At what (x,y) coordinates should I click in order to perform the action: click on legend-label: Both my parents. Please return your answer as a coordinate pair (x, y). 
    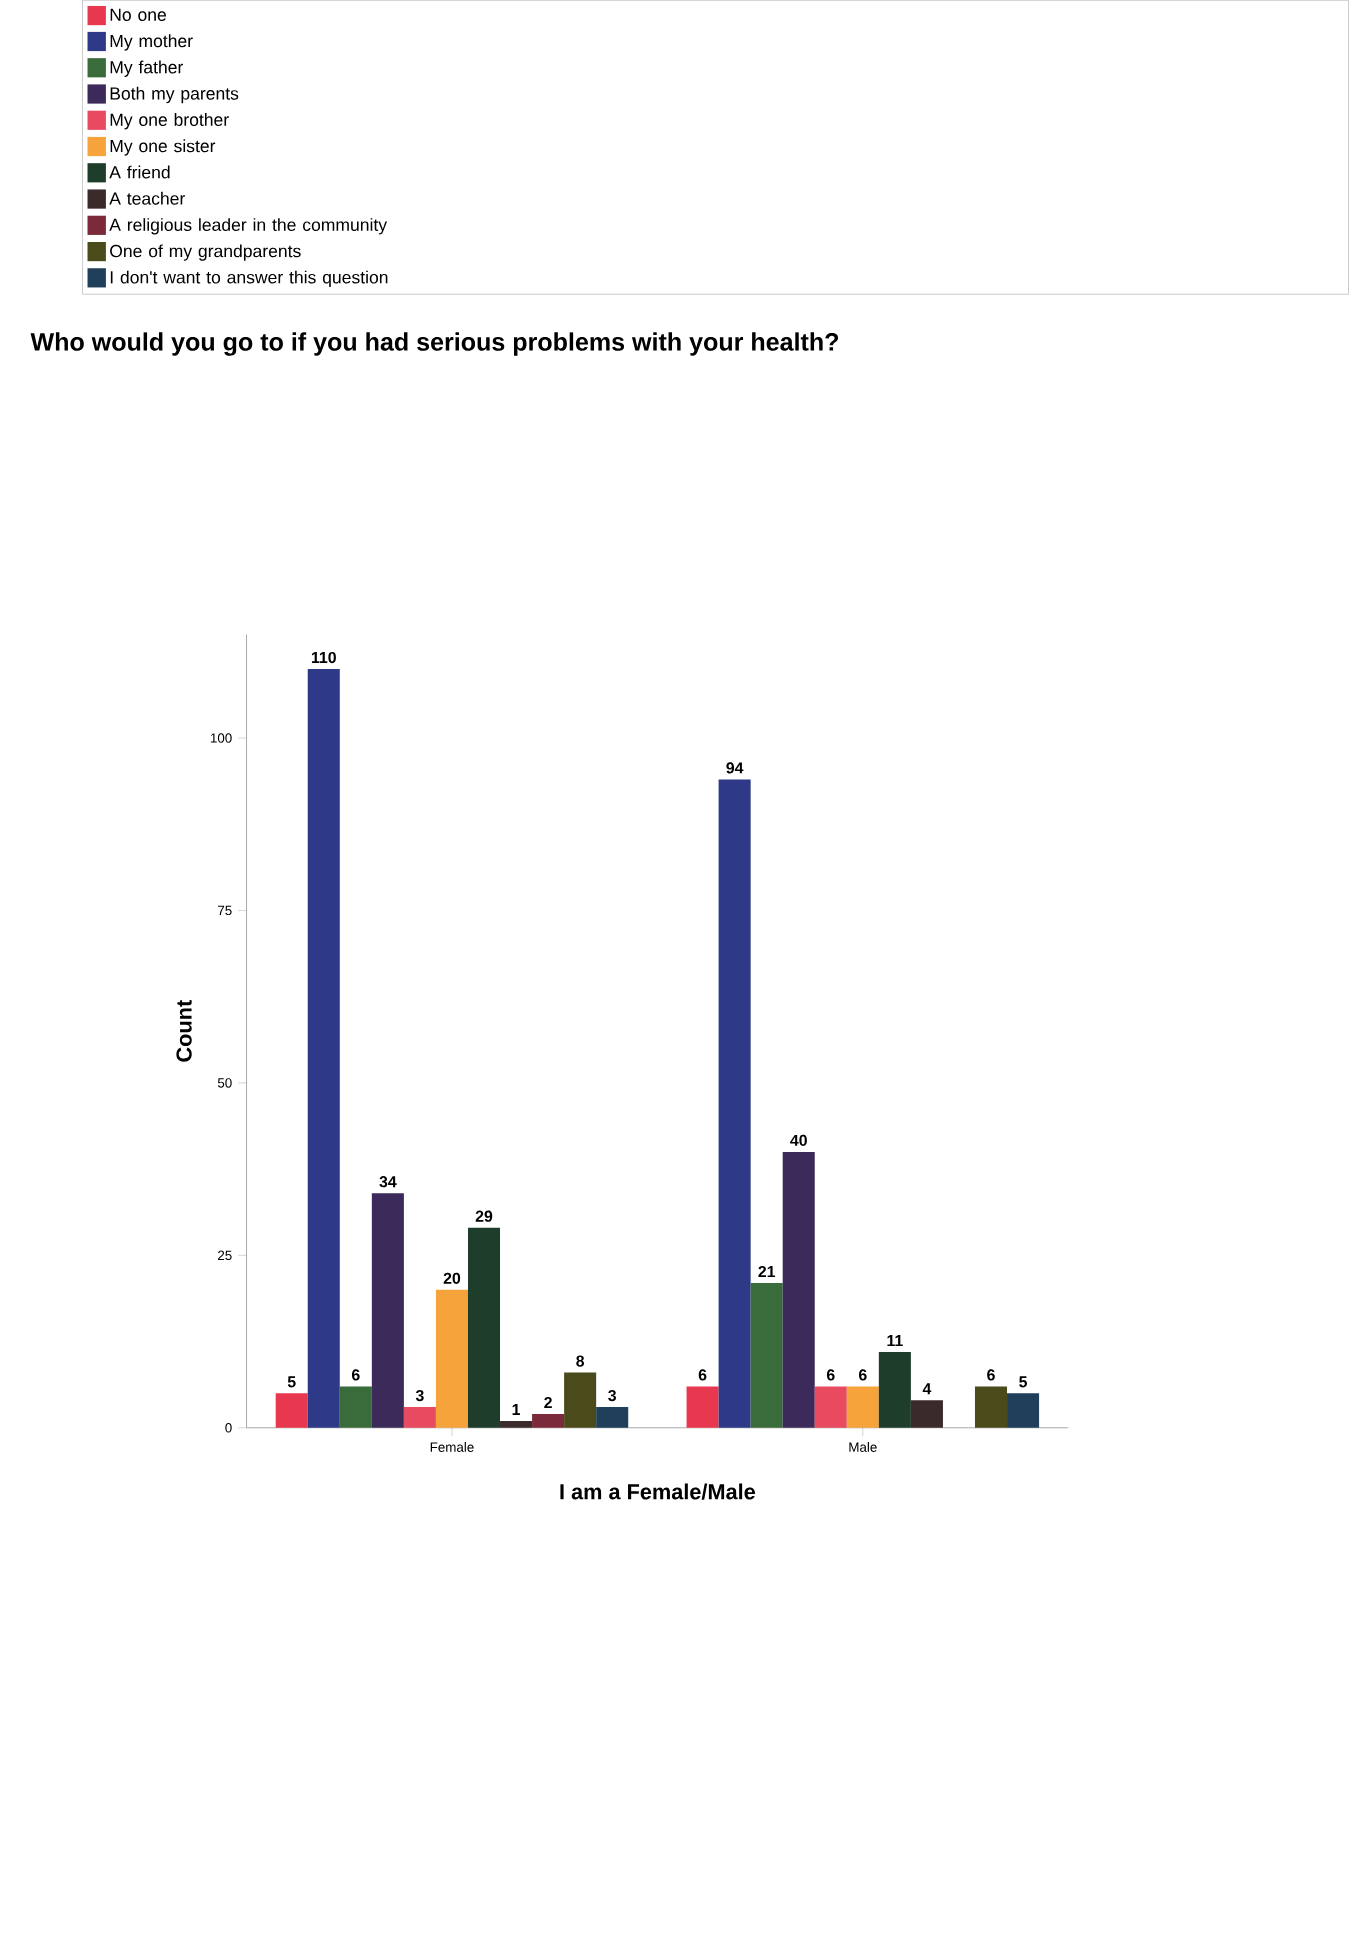
    Looking at the image, I should click on (174, 95).